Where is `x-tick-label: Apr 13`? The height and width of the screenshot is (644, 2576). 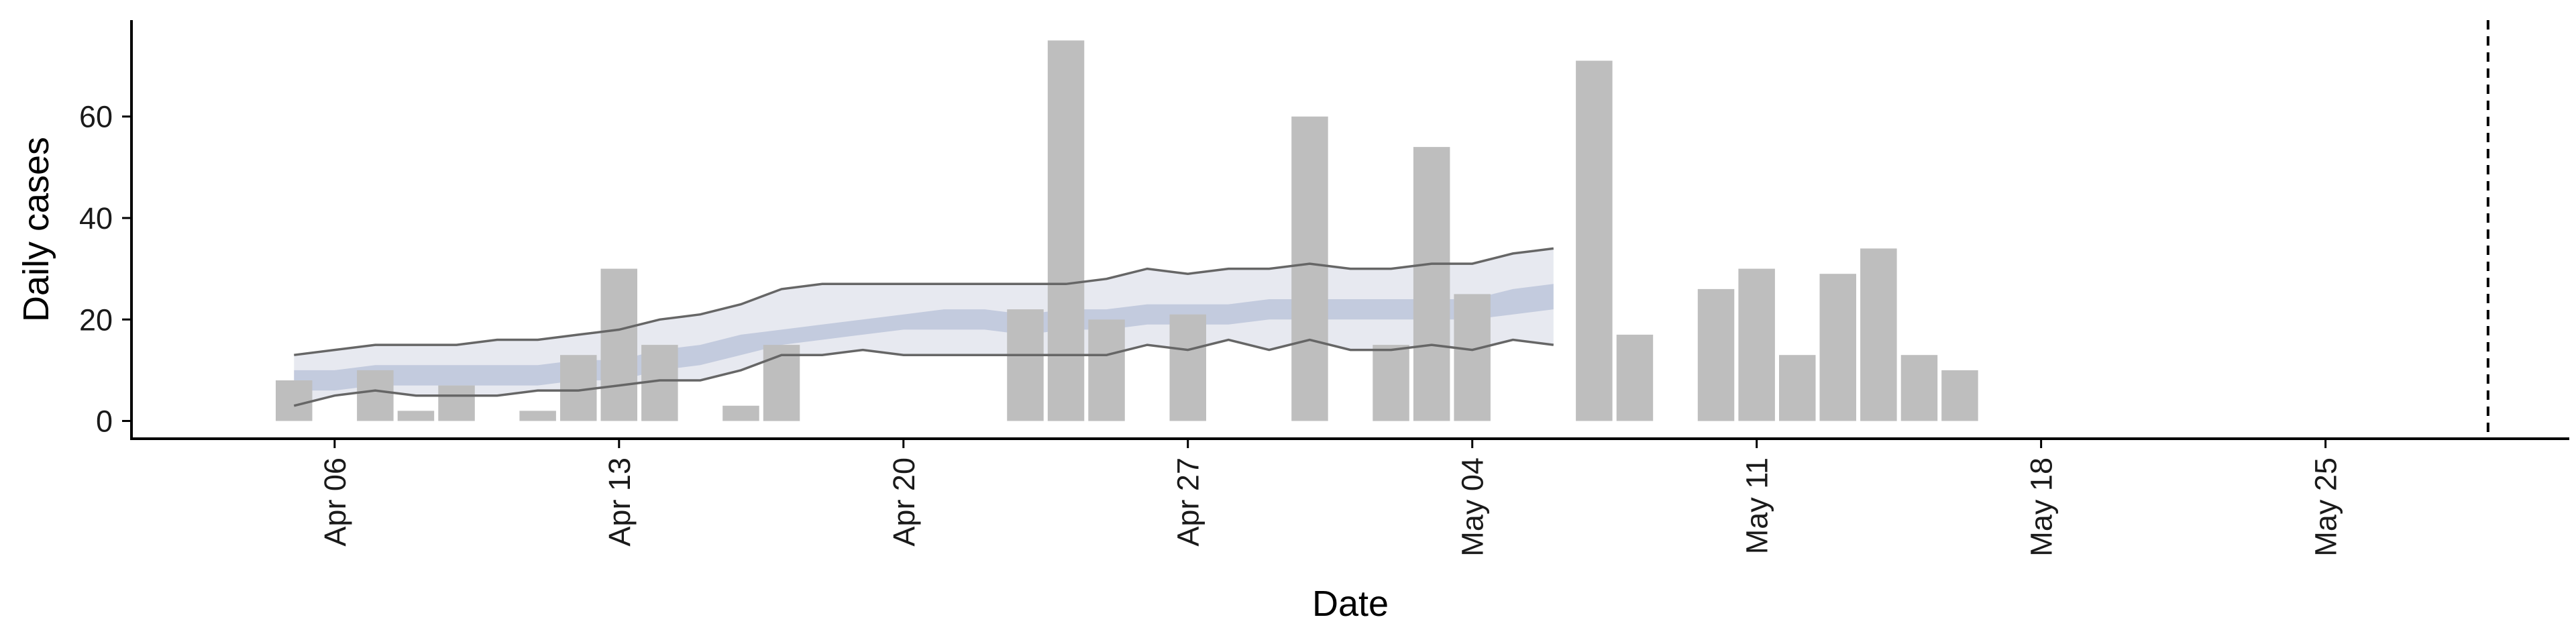
x-tick-label: Apr 13 is located at coordinates (619, 502).